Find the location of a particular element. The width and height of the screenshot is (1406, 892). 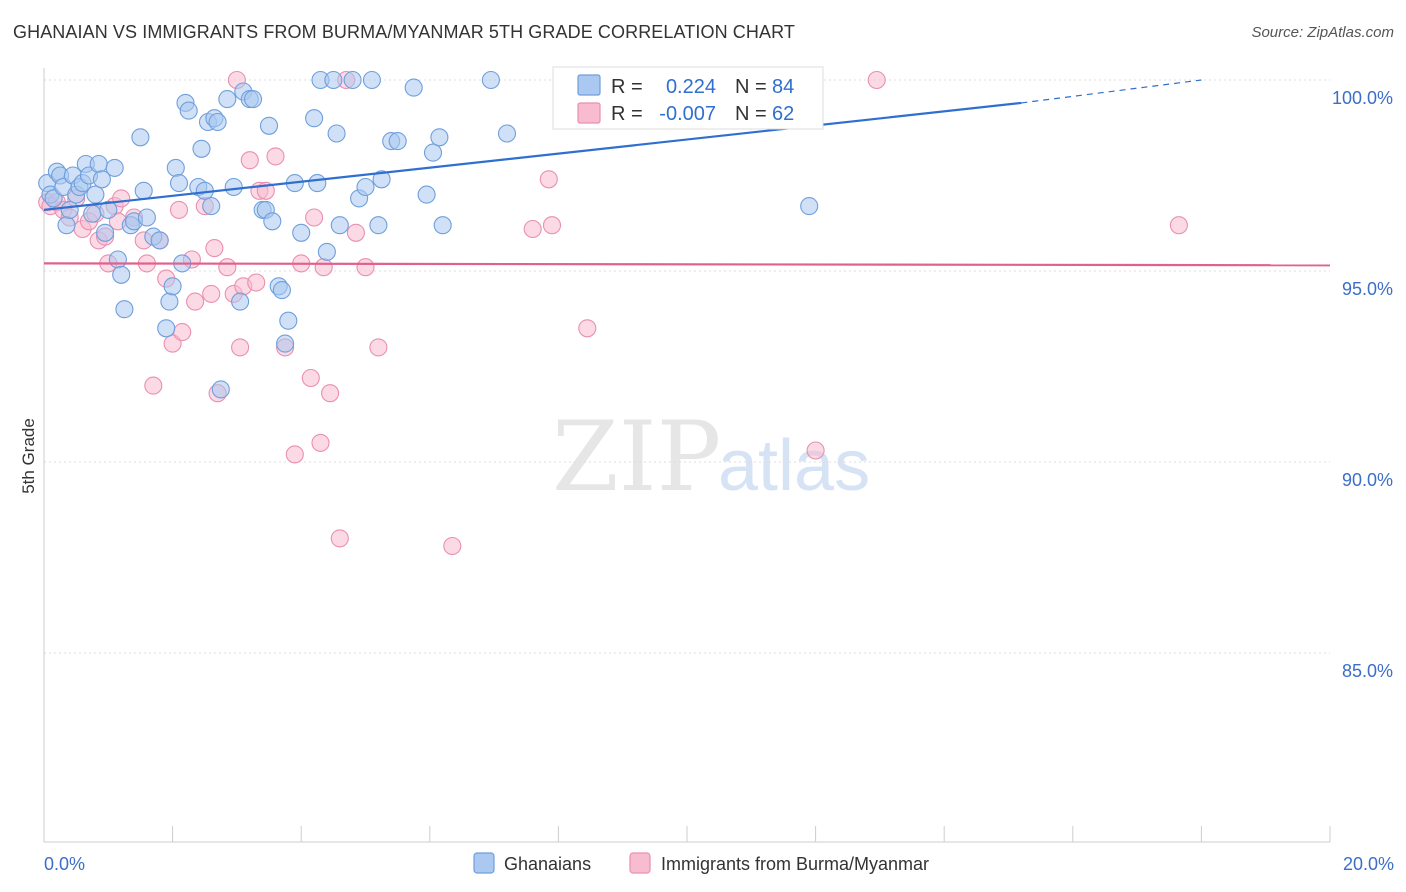

legend-r-label-2: R = is located at coordinates (627, 114).